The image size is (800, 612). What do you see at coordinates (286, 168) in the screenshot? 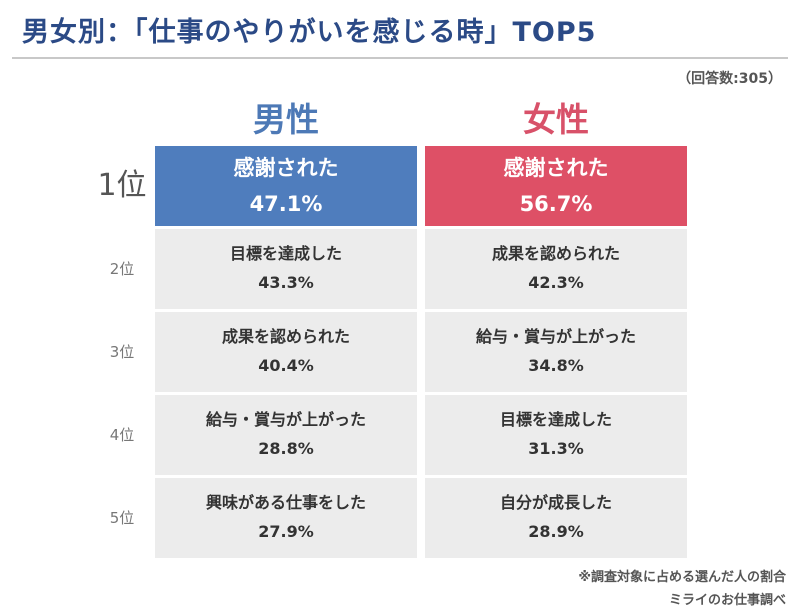
I see `male-item-label: 感謝された` at bounding box center [286, 168].